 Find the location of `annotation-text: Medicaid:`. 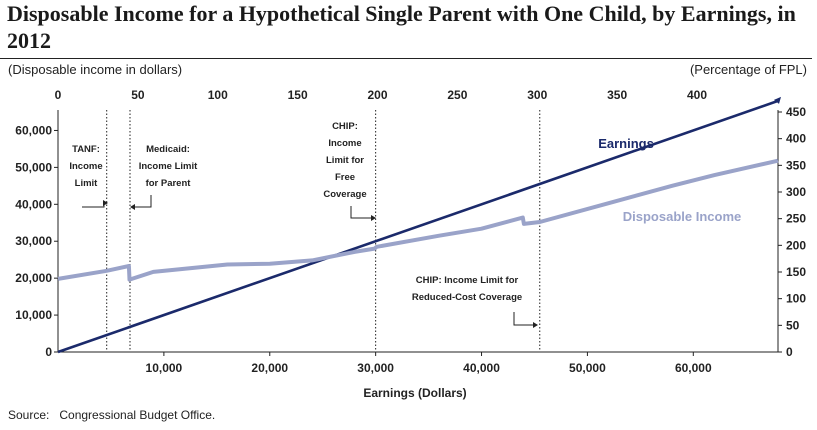

annotation-text: Medicaid: is located at coordinates (168, 149).